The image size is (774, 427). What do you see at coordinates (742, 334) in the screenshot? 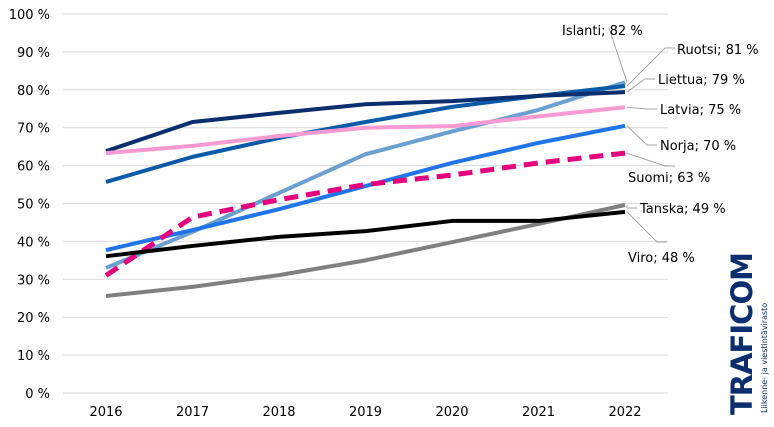
I see `svg-text: TRAFICOM` at bounding box center [742, 334].